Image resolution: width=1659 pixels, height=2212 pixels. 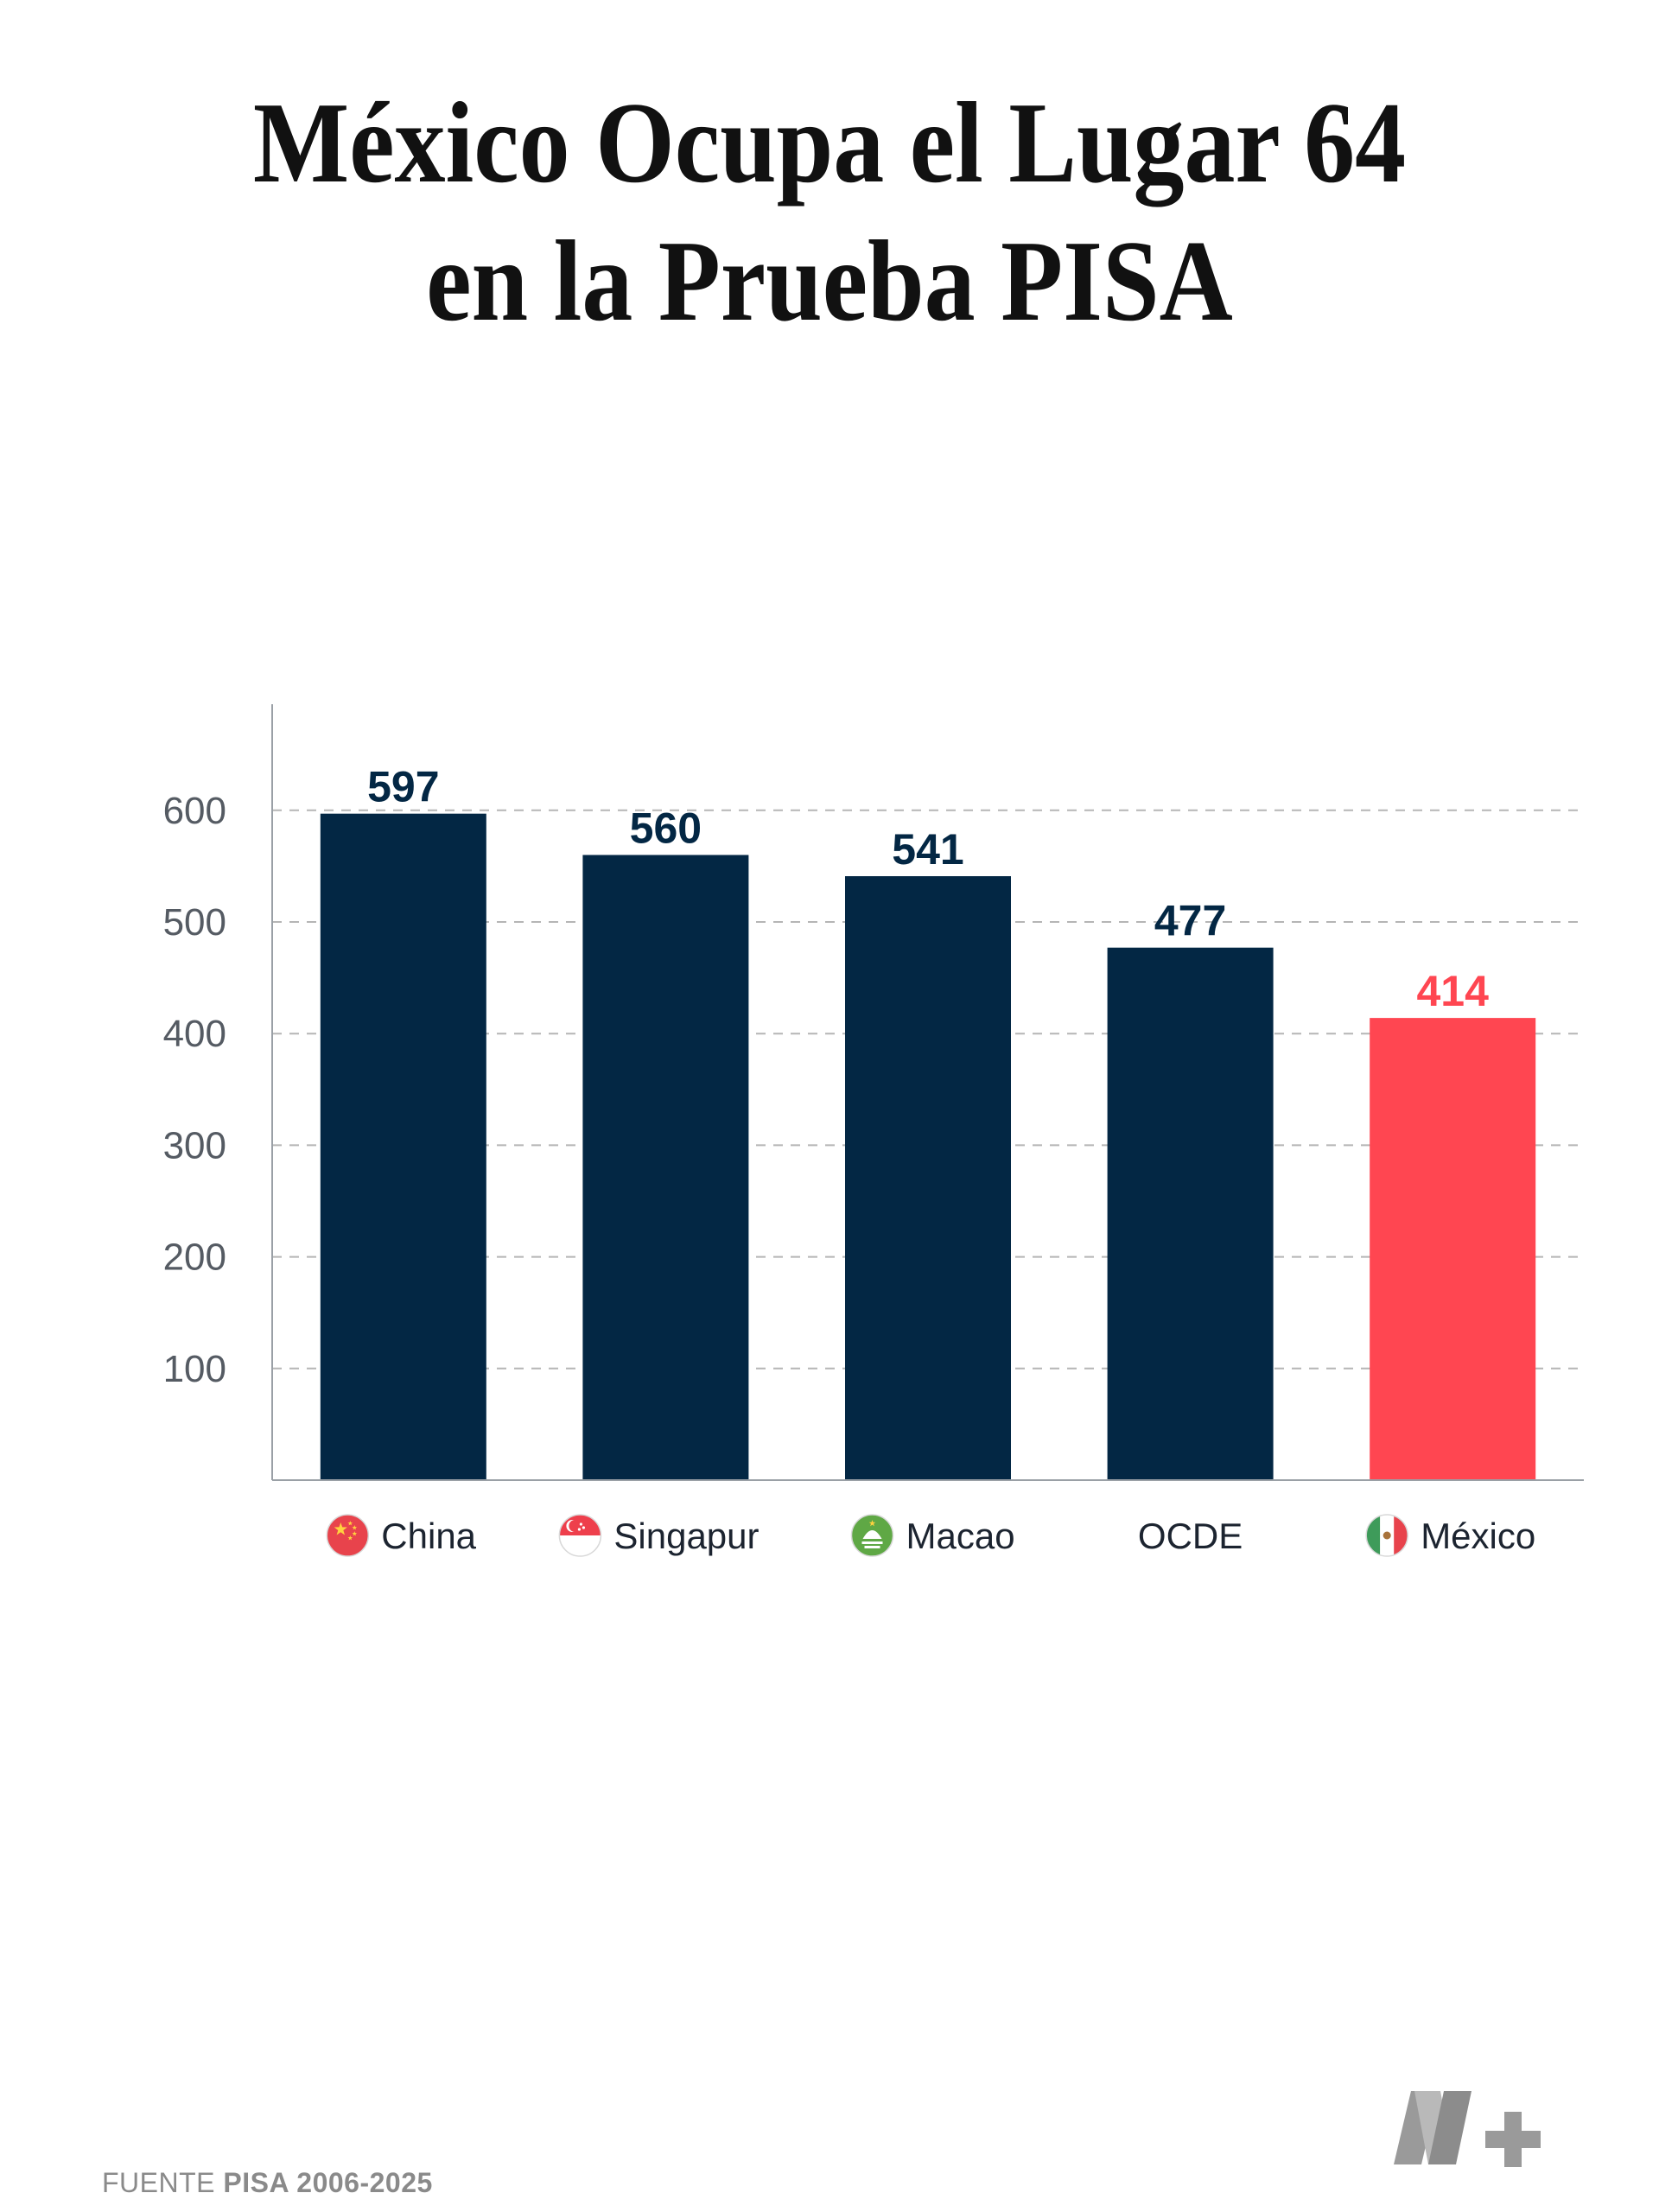 I want to click on chart-title-line-2: en la Prueba PISA, so click(x=829, y=281).